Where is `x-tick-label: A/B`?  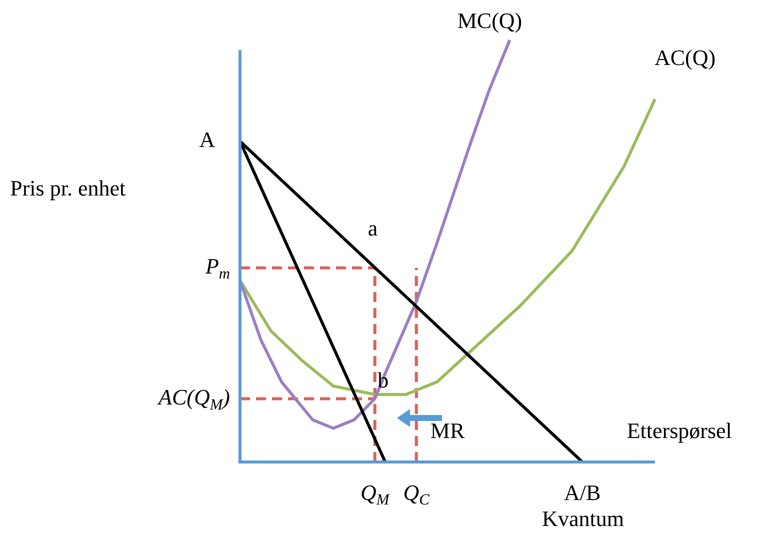 x-tick-label: A/B is located at coordinates (582, 492).